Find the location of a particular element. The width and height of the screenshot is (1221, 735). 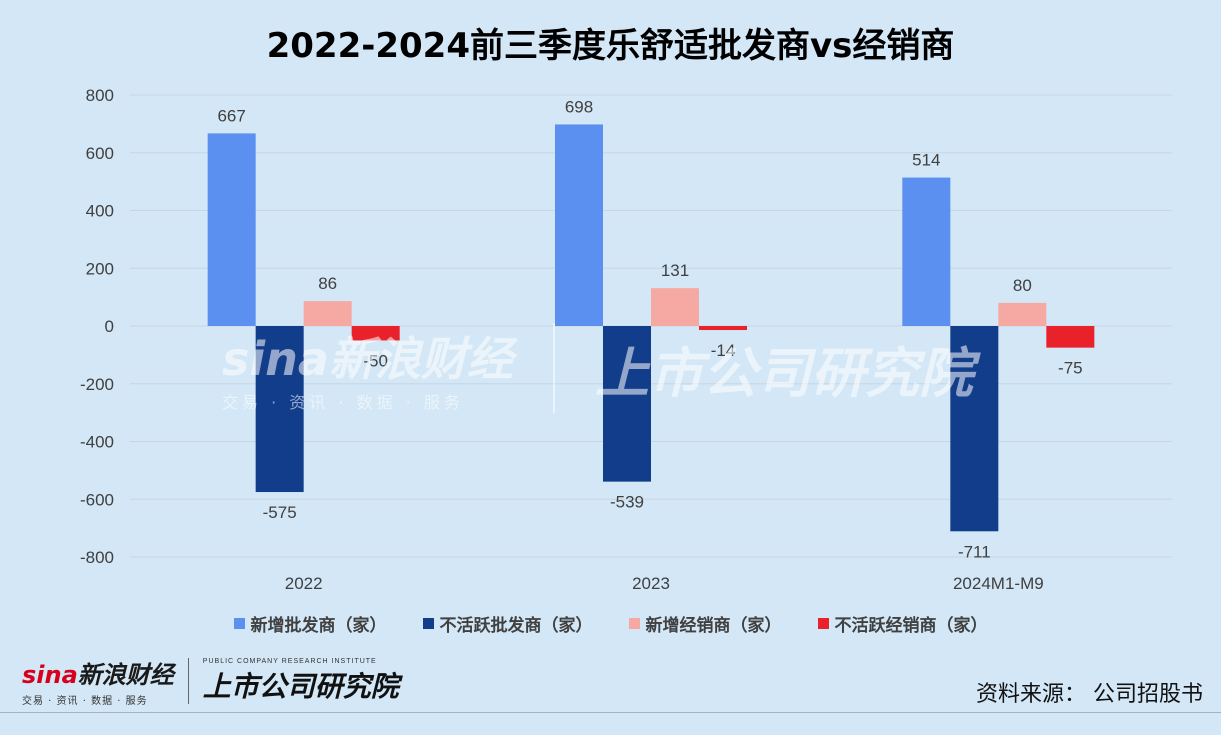

legend-item: 不活跃批发商（家） is located at coordinates (507, 623).